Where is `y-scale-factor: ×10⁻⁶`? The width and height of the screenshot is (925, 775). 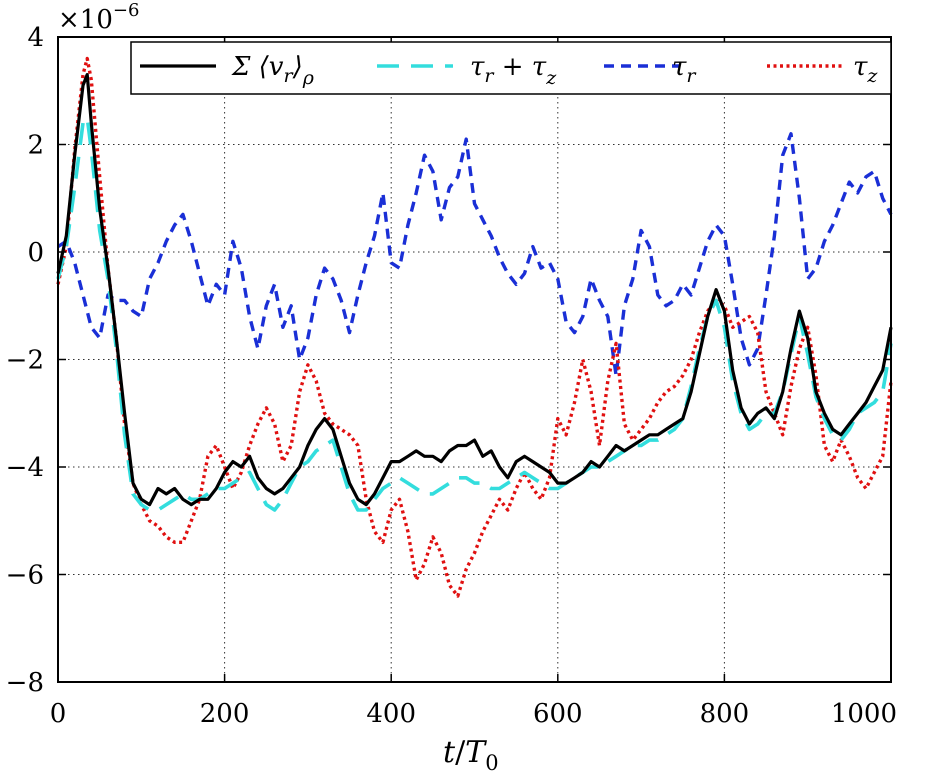 y-scale-factor: ×10⁻⁶ is located at coordinates (98, 17).